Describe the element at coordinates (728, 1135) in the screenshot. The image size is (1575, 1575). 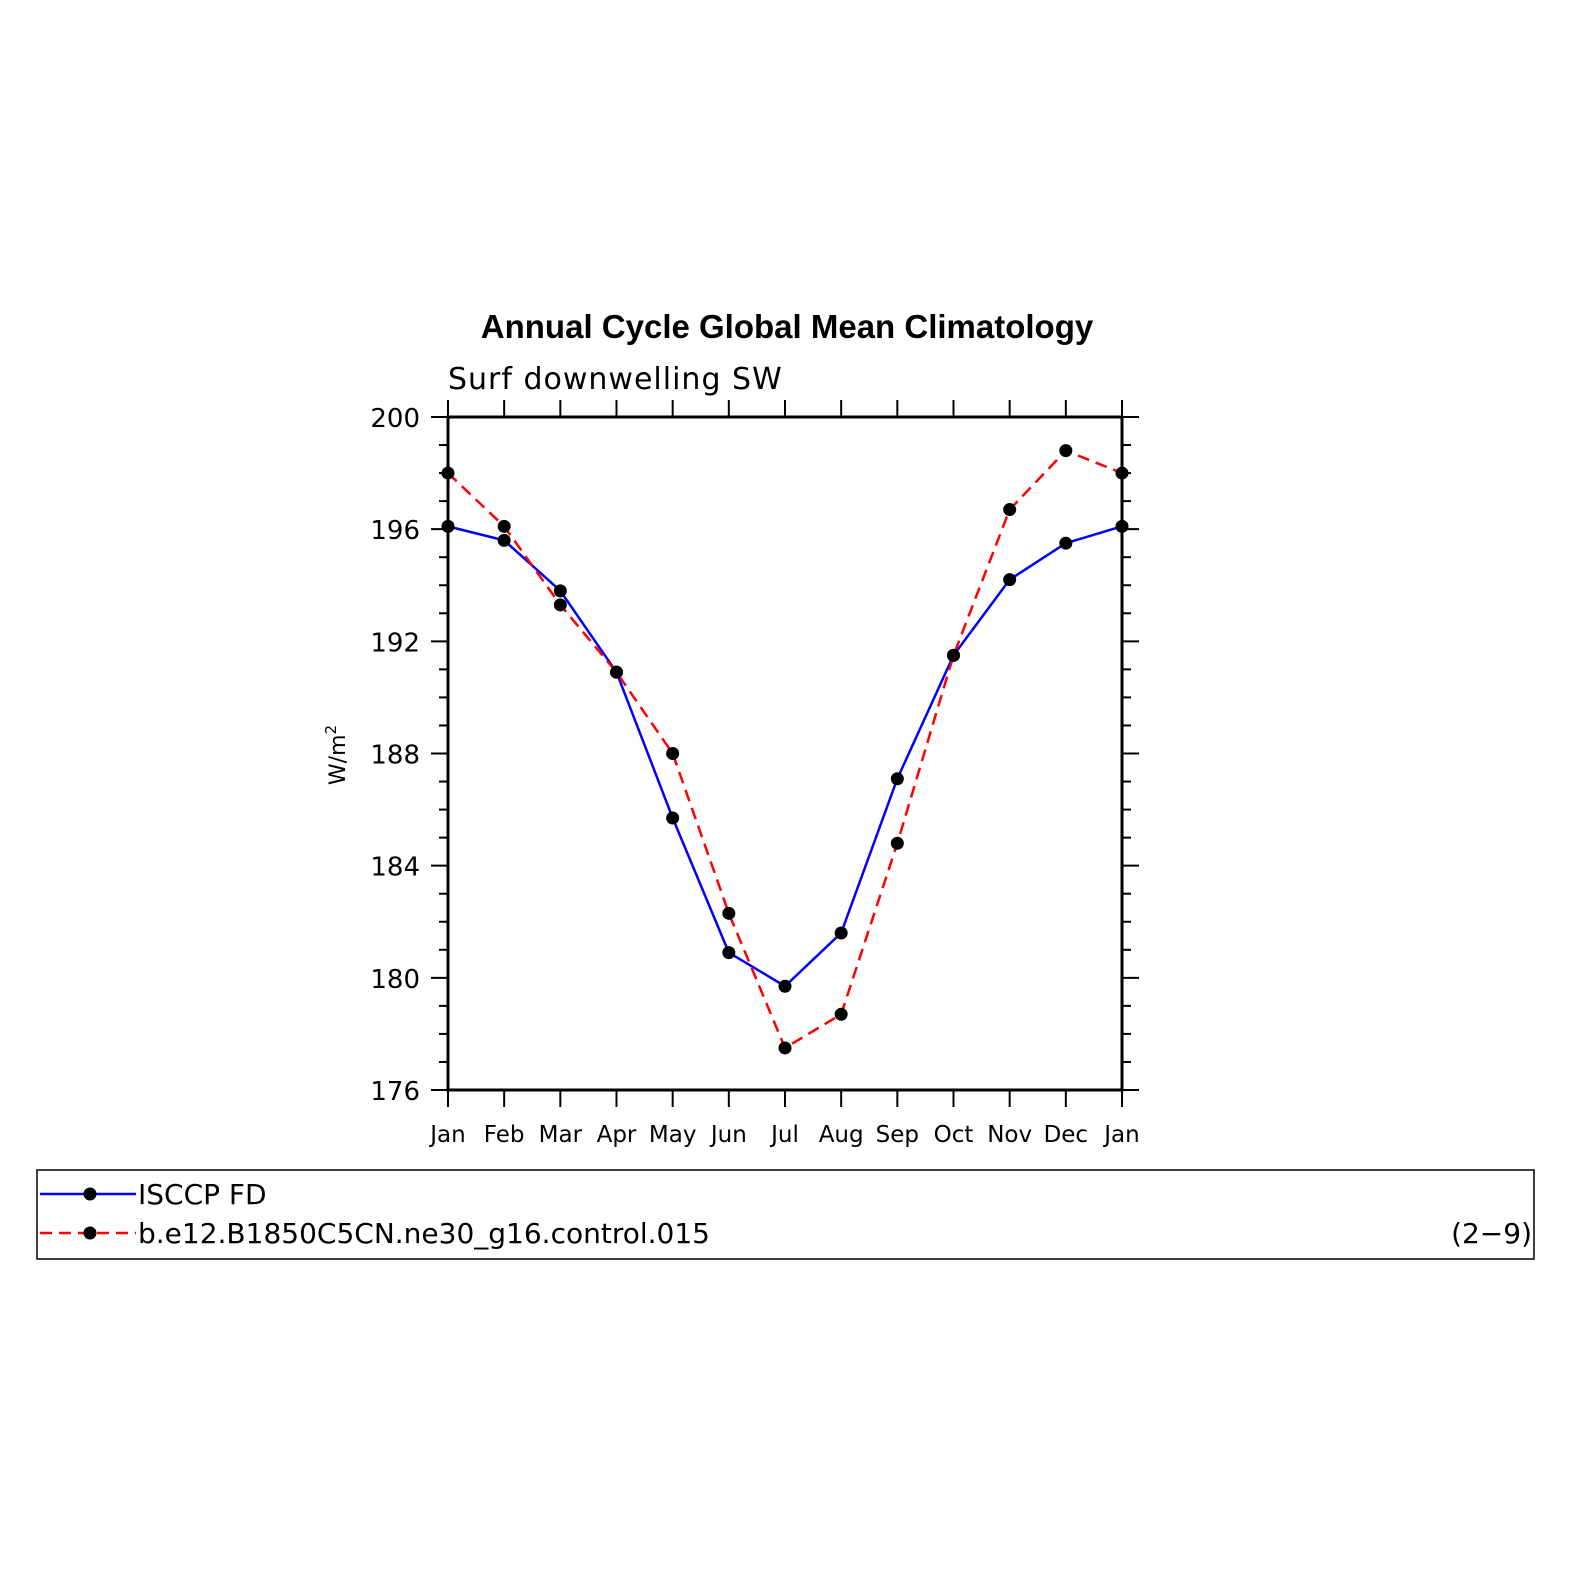
I see `x-tick-label: Jun` at that location.